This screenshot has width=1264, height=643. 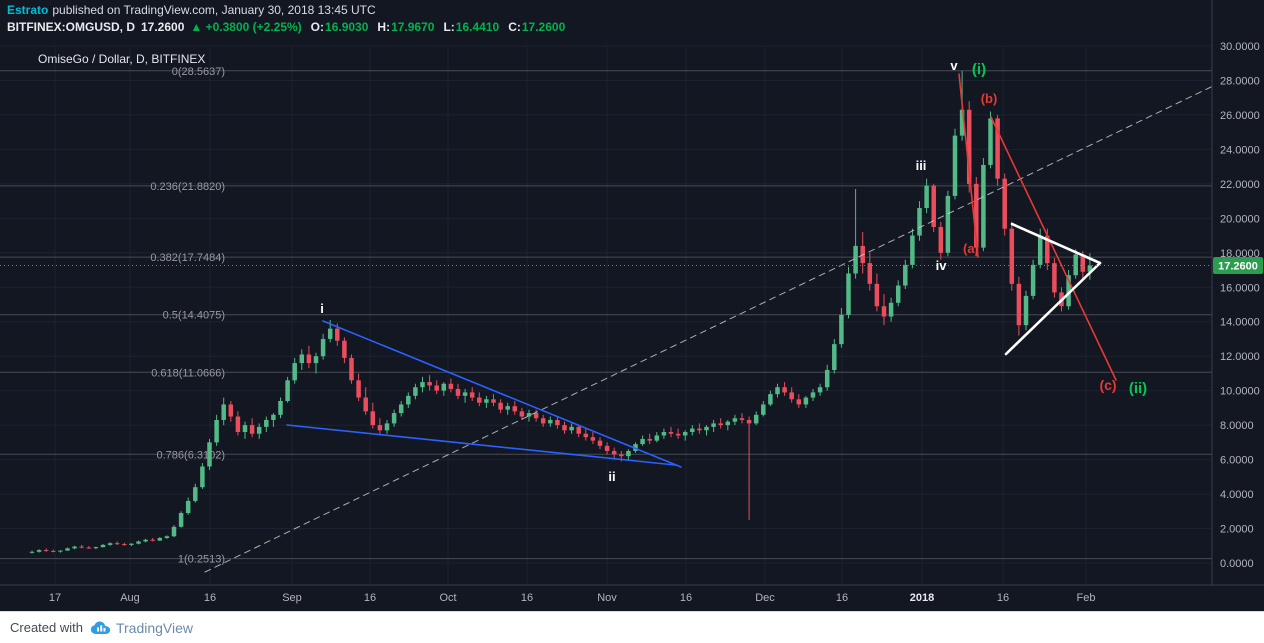 What do you see at coordinates (188, 373) in the screenshot?
I see `fib-label: 0.618(11.0666)` at bounding box center [188, 373].